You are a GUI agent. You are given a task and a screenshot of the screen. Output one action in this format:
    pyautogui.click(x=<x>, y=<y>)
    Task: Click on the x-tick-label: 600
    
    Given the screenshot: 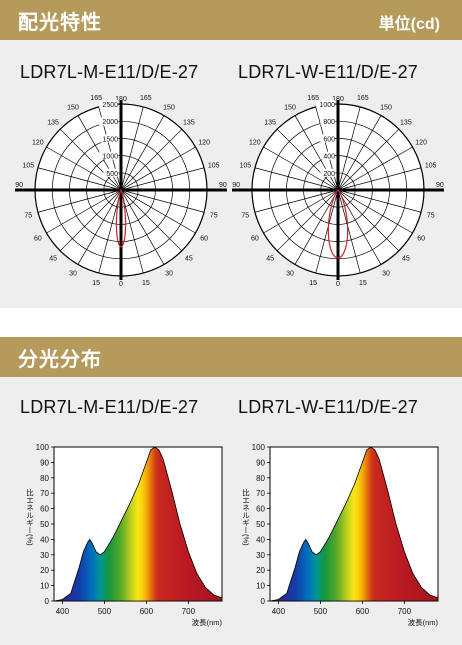 What is the action you would take?
    pyautogui.click(x=147, y=611)
    